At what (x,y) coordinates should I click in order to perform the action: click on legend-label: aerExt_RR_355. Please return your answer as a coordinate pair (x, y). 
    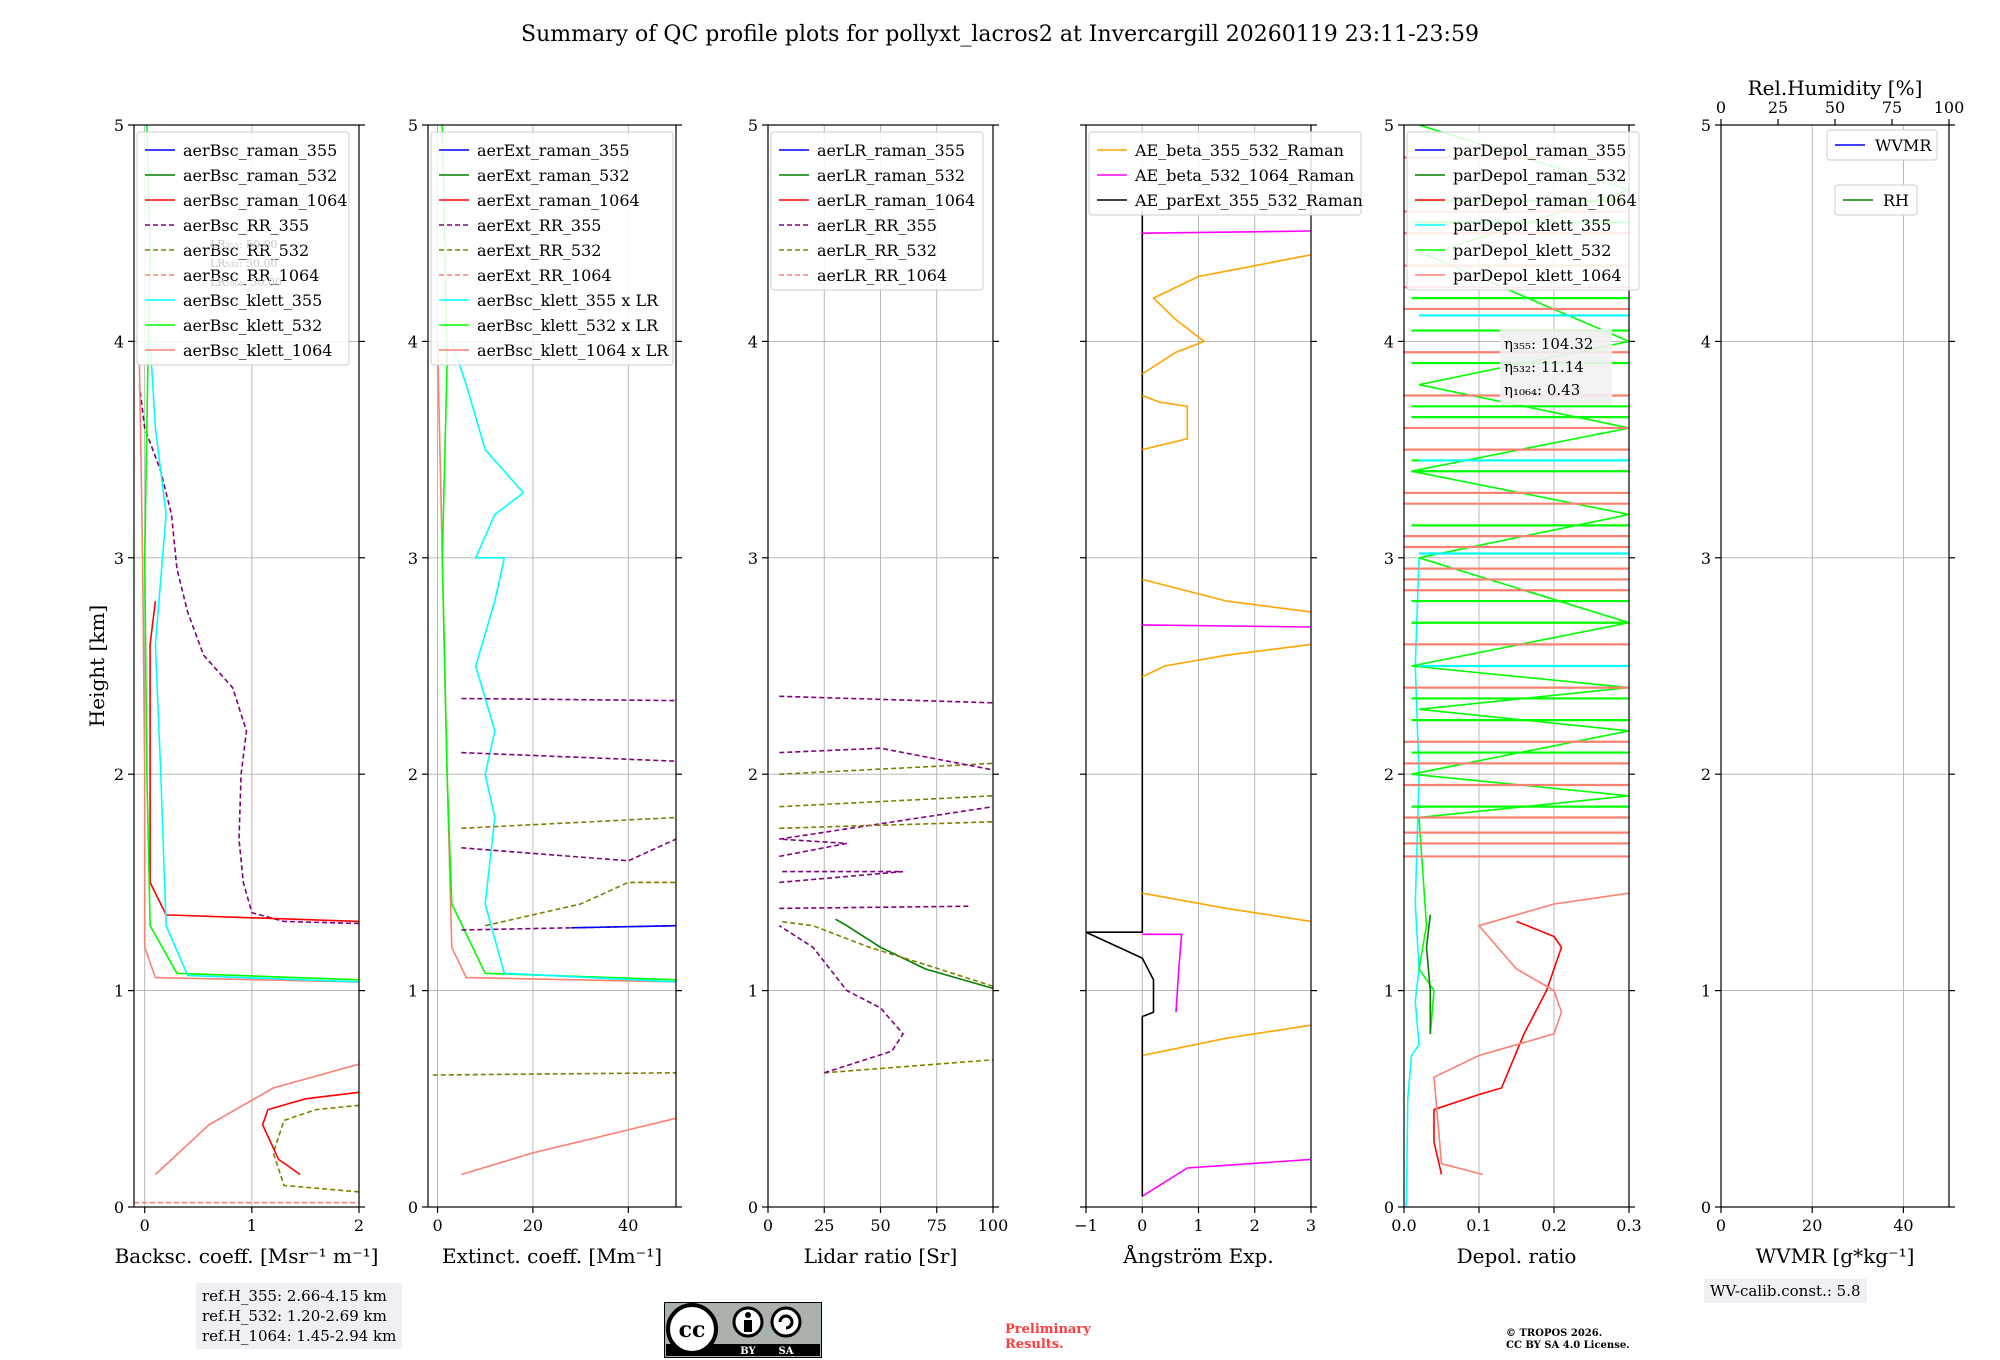
    Looking at the image, I should click on (539, 225).